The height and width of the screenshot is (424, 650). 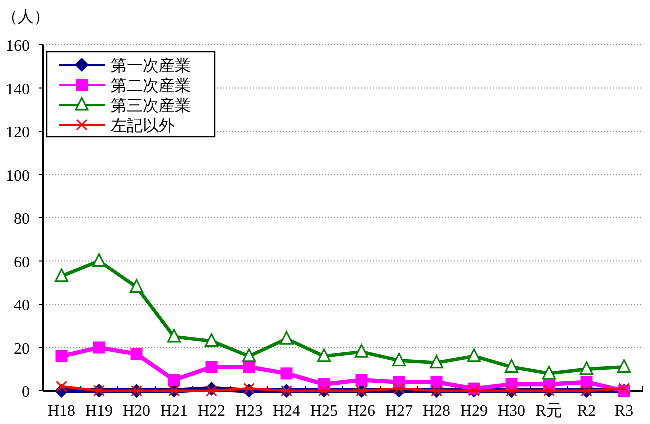 What do you see at coordinates (286, 411) in the screenshot?
I see `x-tick-label: H24` at bounding box center [286, 411].